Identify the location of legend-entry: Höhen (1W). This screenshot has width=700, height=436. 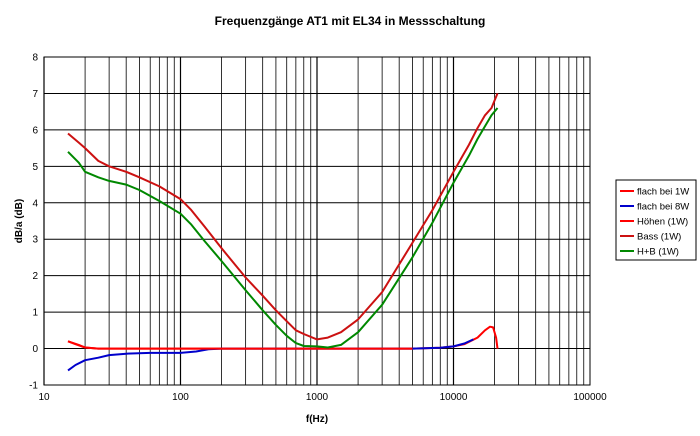
(662, 222).